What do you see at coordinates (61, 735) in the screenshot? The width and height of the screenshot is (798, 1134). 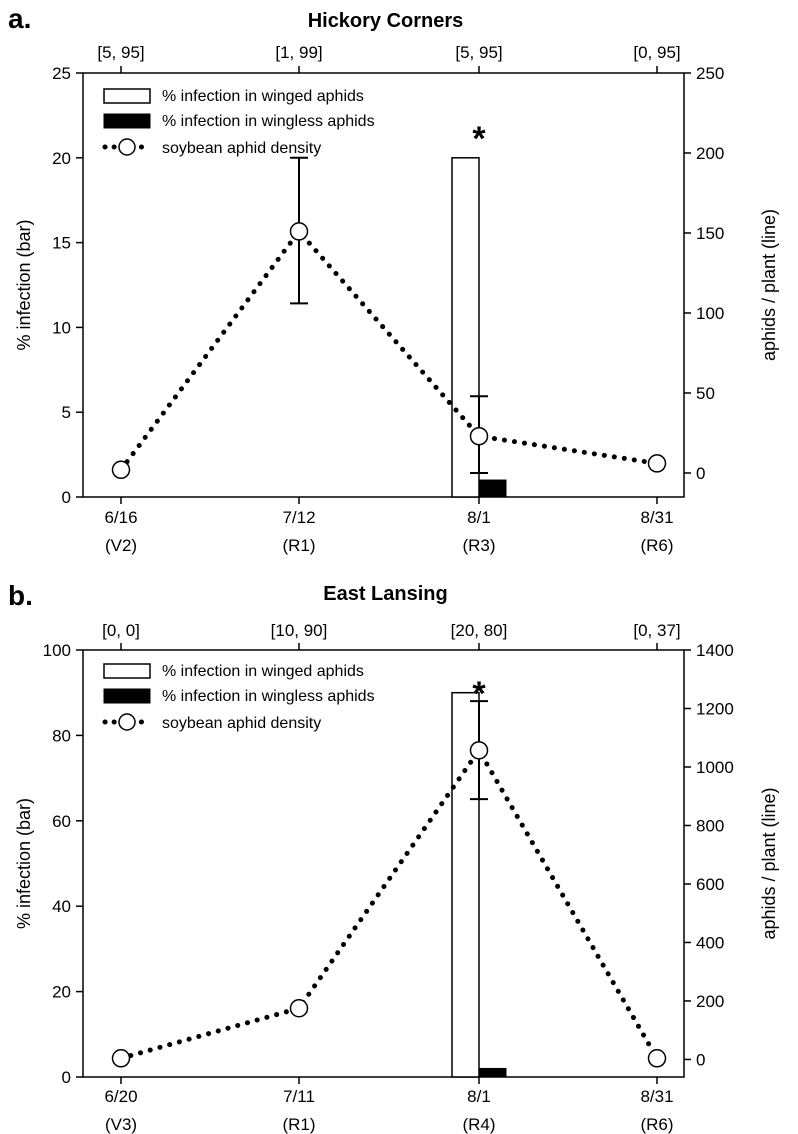 I see `left-axis-tick-label: 80` at bounding box center [61, 735].